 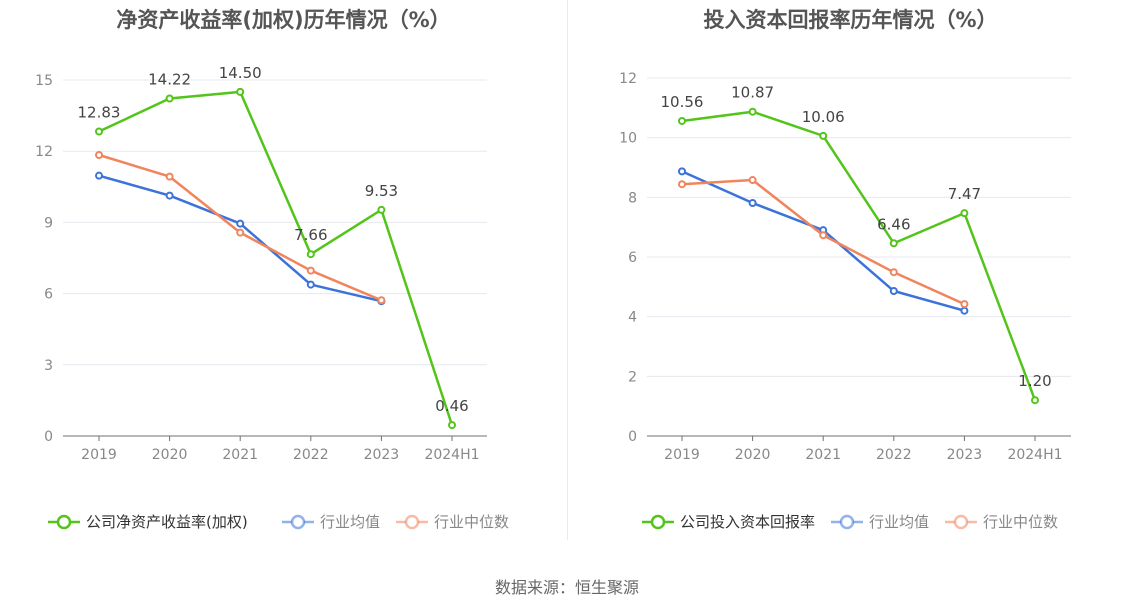 What do you see at coordinates (167, 522) in the screenshot?
I see `legend-label: 公司净资产收益率(加权)` at bounding box center [167, 522].